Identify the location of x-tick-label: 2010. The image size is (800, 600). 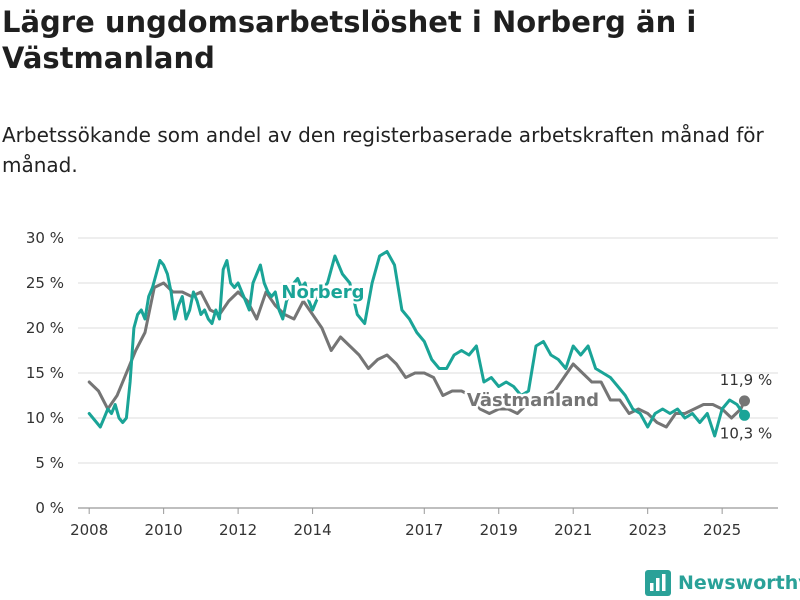
(164, 530).